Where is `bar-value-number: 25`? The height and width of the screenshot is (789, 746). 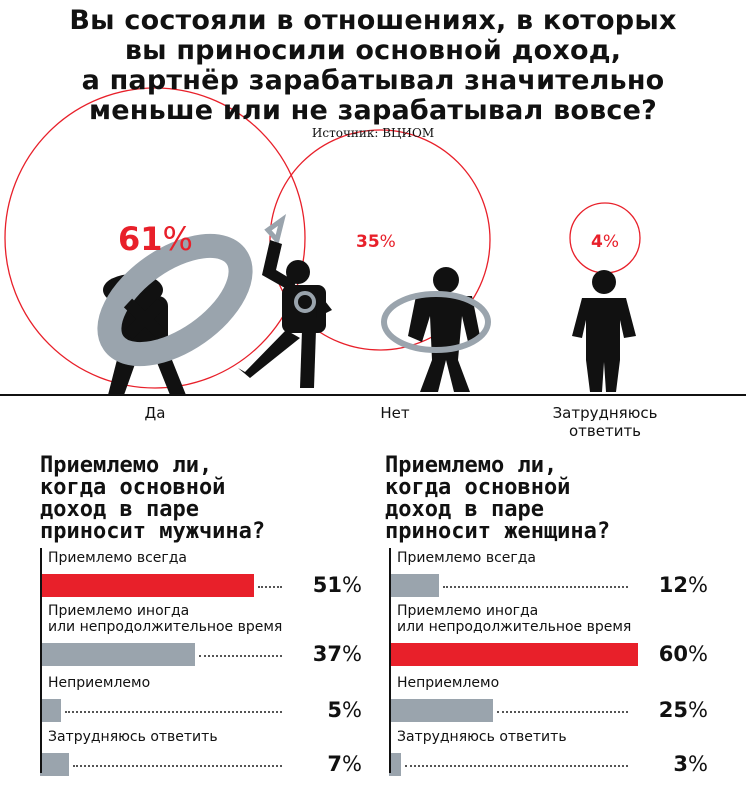 bar-value-number: 25 is located at coordinates (673, 710).